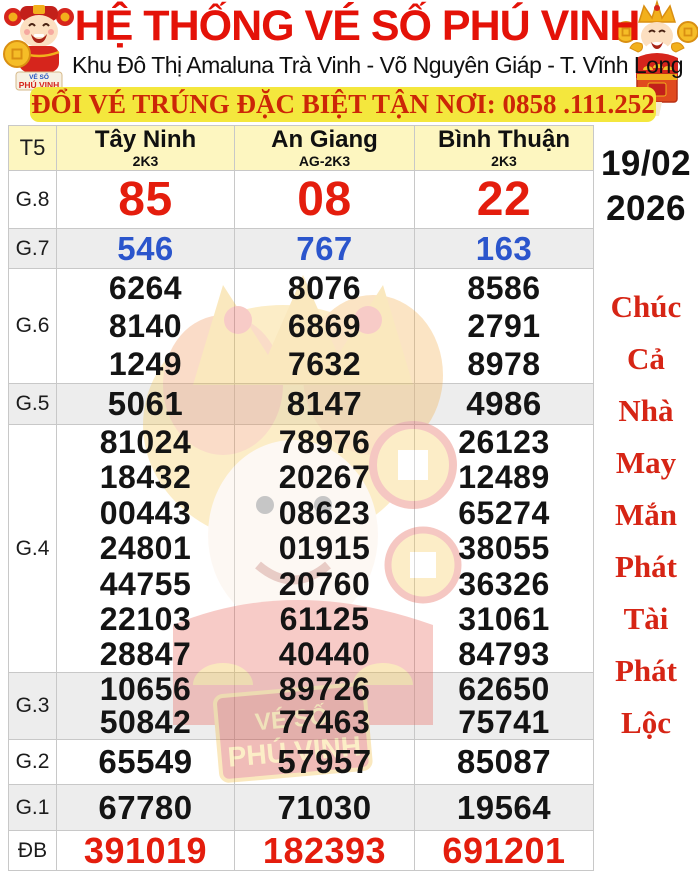 The height and width of the screenshot is (872, 698). I want to click on prize-number: 44755, so click(145, 583).